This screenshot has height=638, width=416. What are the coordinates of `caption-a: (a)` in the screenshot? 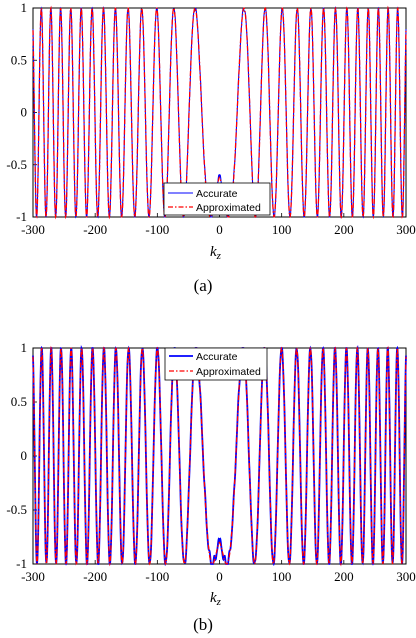 It's located at (203, 285).